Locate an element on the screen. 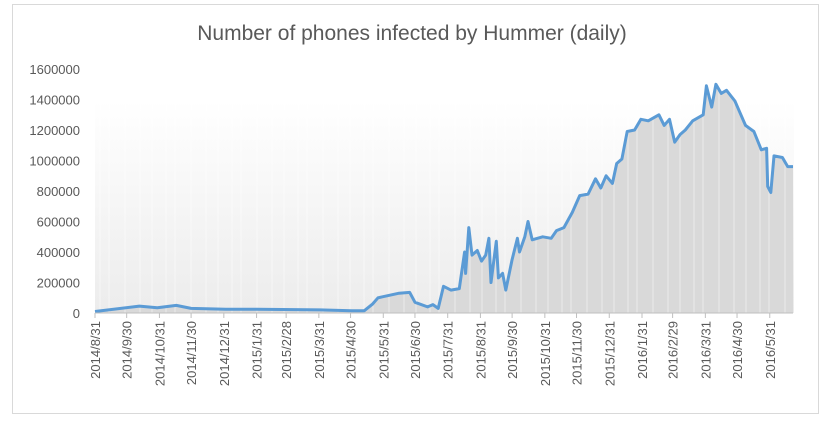  x-tick-label: 2016/1/31 is located at coordinates (642, 350).